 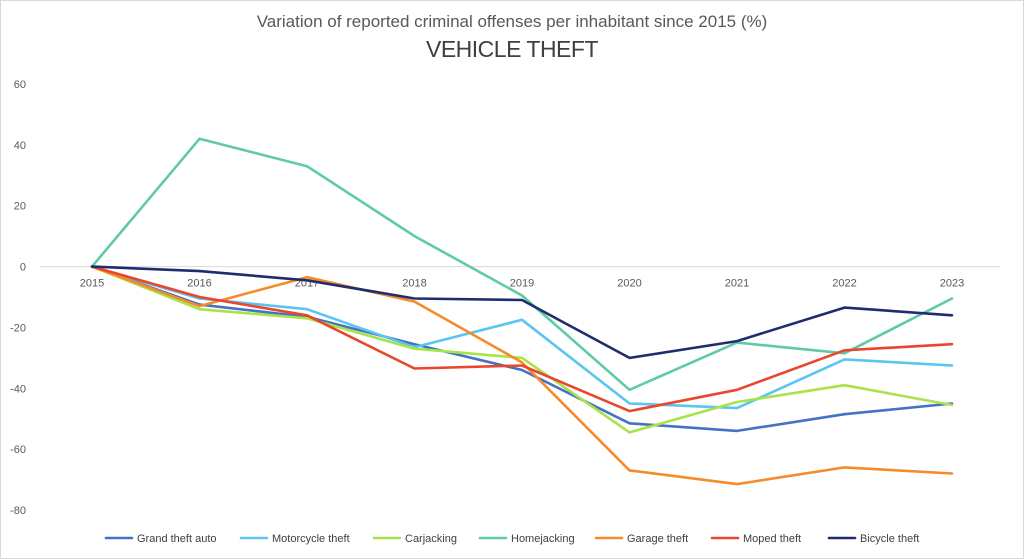 I want to click on x-axis: 2015 2016 2017 2018 2019 2020 2021 2022 2023, so click(x=522, y=284).